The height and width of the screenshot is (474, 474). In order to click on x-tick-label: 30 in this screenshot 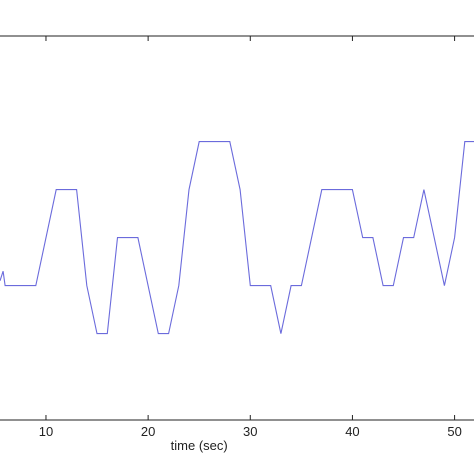, I will do `click(250, 431)`.